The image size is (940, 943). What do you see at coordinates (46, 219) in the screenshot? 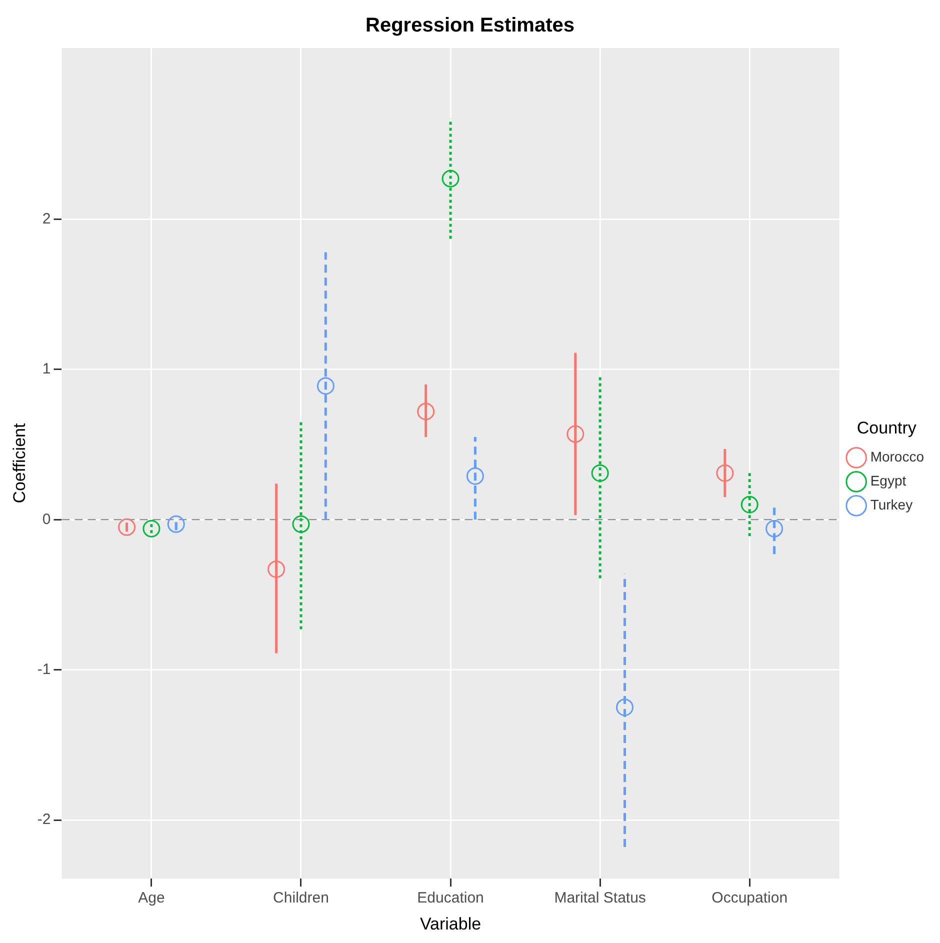
I see `y-tick-label: 2` at bounding box center [46, 219].